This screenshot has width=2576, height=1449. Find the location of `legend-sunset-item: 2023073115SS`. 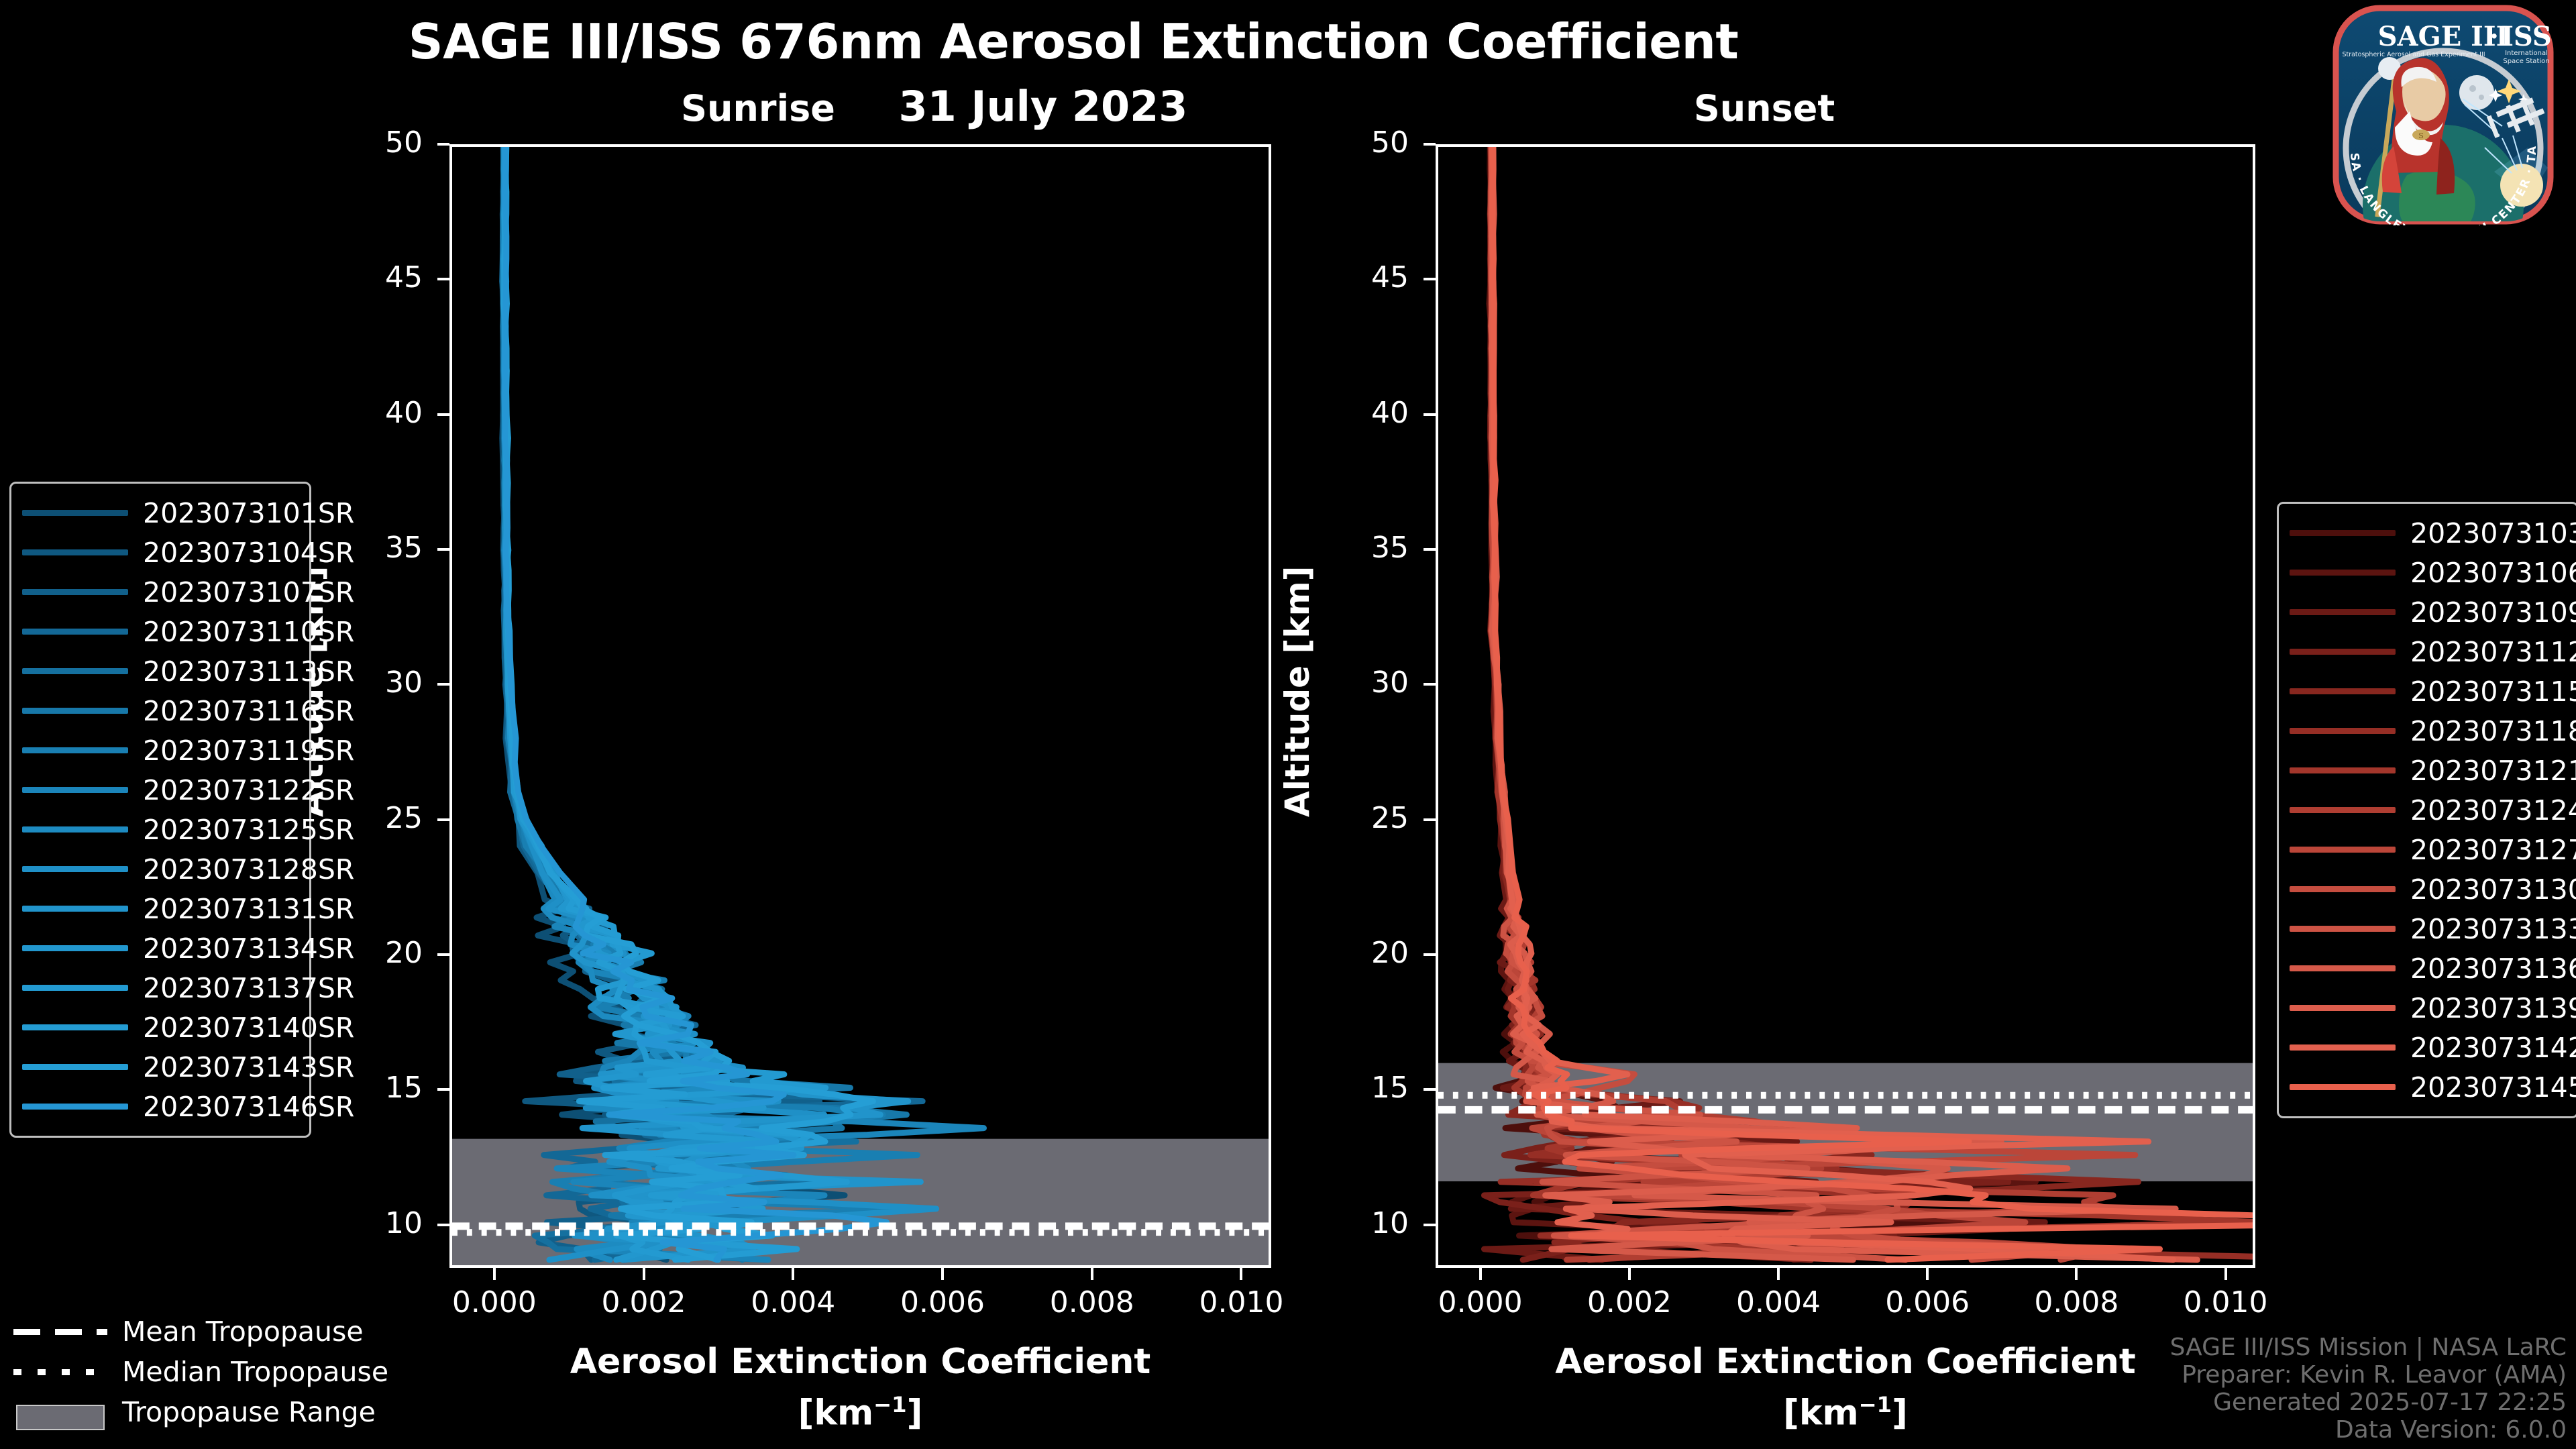

legend-sunset-item: 2023073115SS is located at coordinates (2433, 691).